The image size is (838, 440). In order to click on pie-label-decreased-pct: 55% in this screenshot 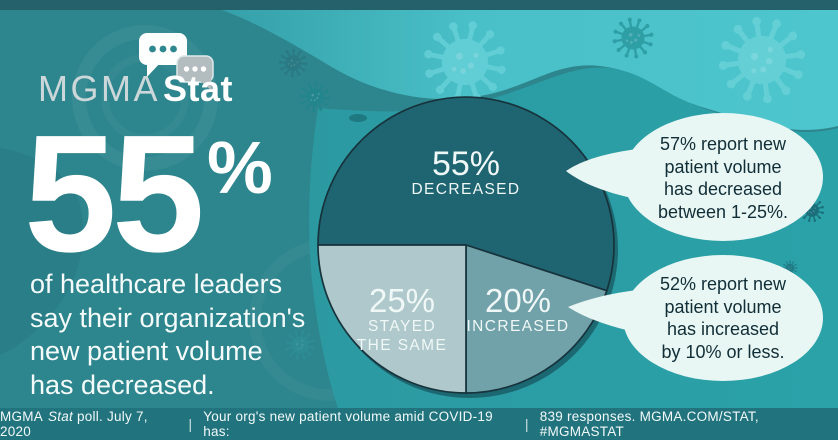, I will do `click(466, 164)`.